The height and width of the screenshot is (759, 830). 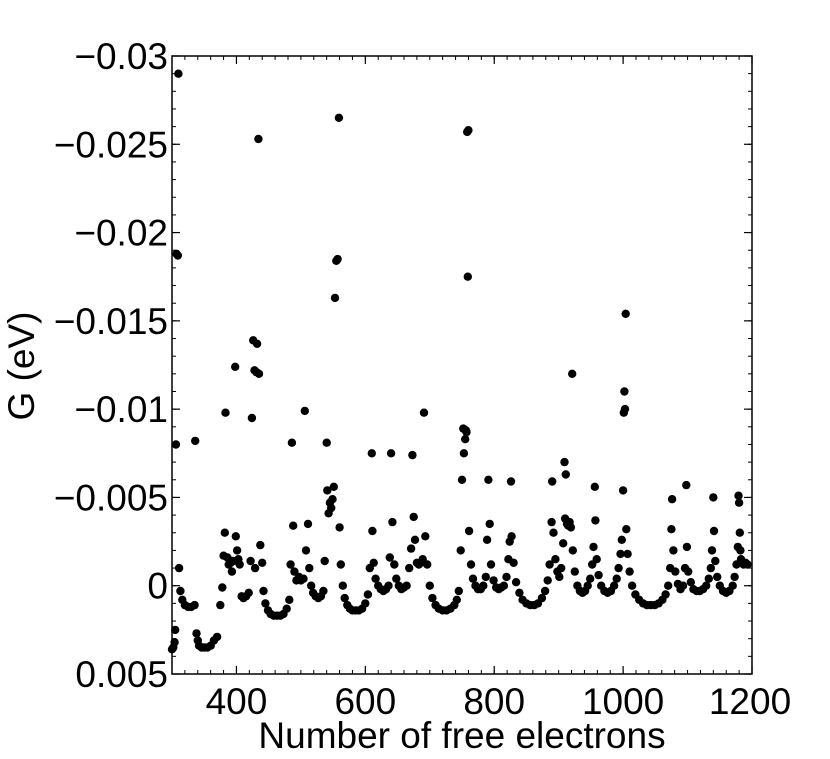 What do you see at coordinates (494, 701) in the screenshot?
I see `x-tick-label: 800` at bounding box center [494, 701].